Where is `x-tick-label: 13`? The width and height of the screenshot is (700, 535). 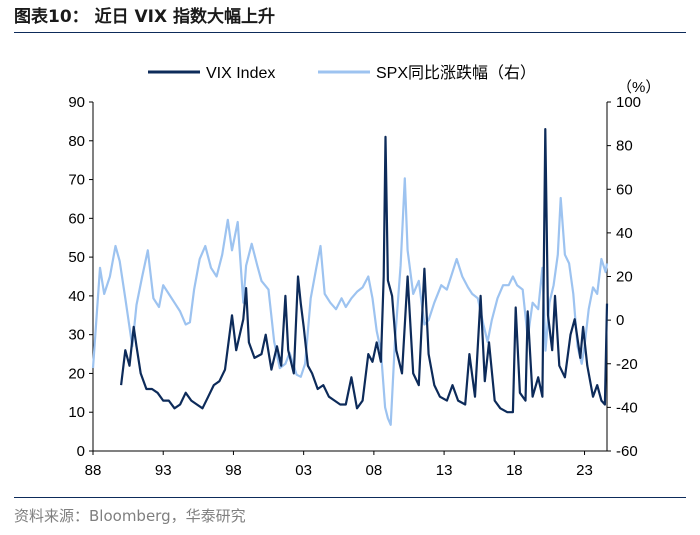 x-tick-label: 13 is located at coordinates (444, 470).